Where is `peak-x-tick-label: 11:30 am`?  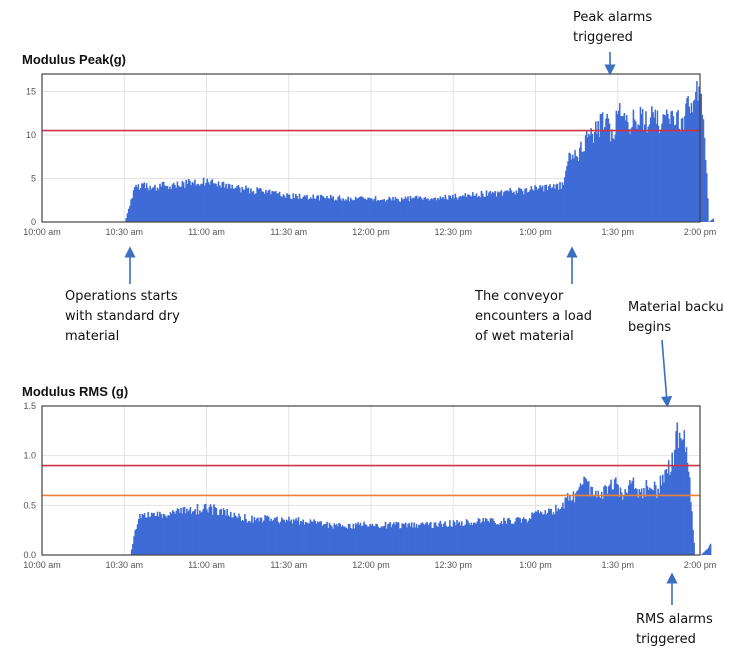 peak-x-tick-label: 11:30 am is located at coordinates (288, 232).